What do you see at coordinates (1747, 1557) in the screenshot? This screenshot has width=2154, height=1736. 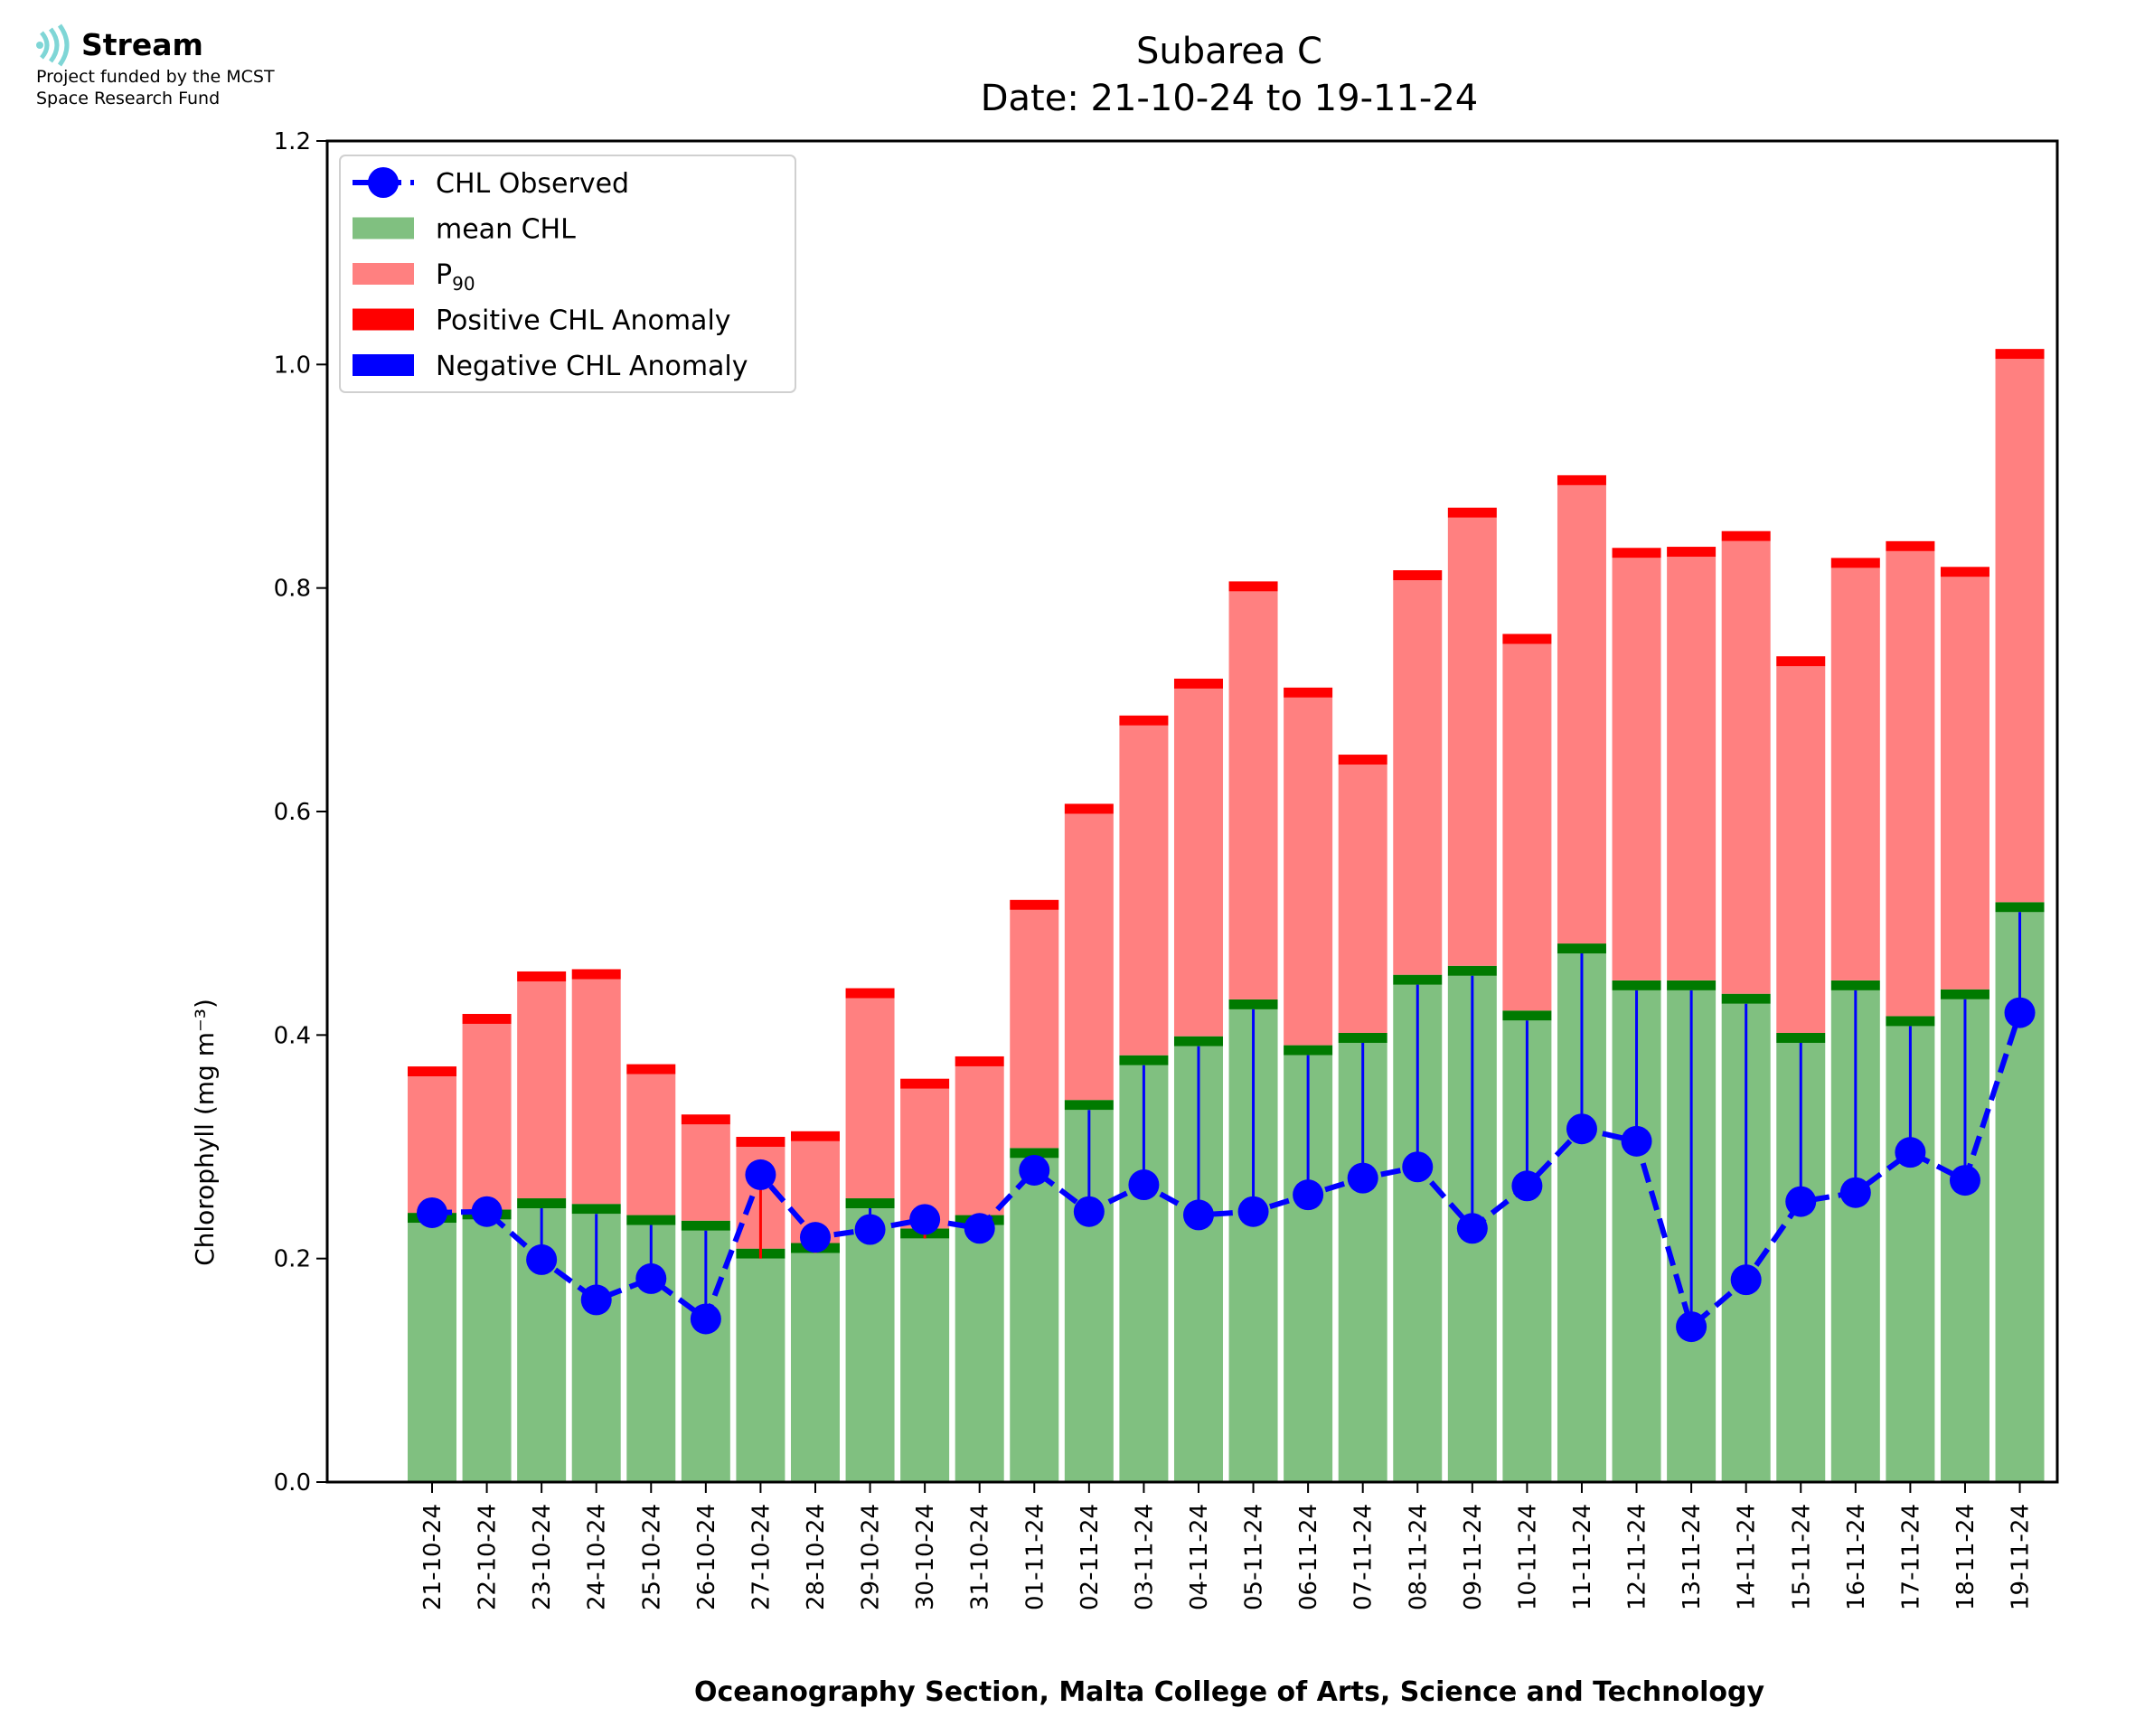 I see `x-tick-label: 14-11-24` at bounding box center [1747, 1557].